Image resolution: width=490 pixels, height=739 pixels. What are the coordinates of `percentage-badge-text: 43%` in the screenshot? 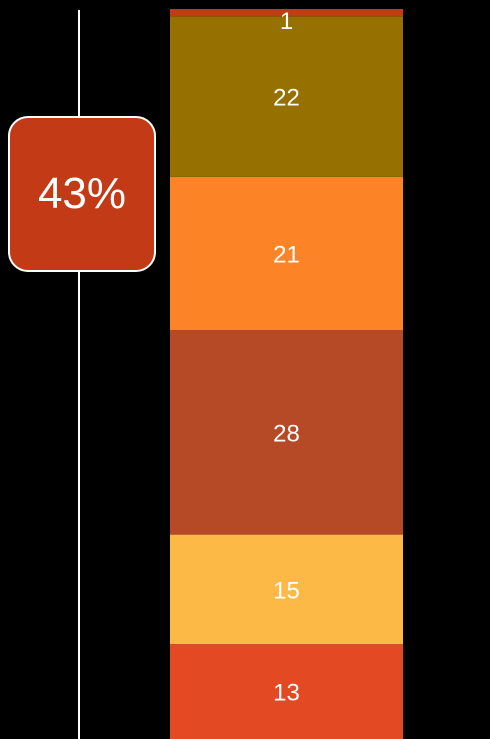 It's located at (82, 193).